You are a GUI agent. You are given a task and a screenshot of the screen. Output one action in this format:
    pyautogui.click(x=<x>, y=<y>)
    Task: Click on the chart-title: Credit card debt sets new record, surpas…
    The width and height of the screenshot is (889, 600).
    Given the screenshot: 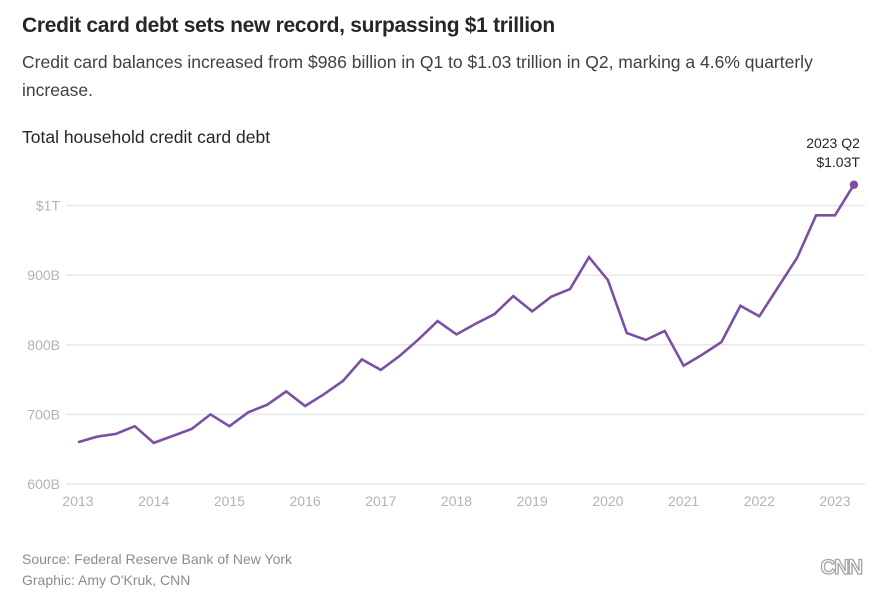 What is the action you would take?
    pyautogui.click(x=288, y=25)
    